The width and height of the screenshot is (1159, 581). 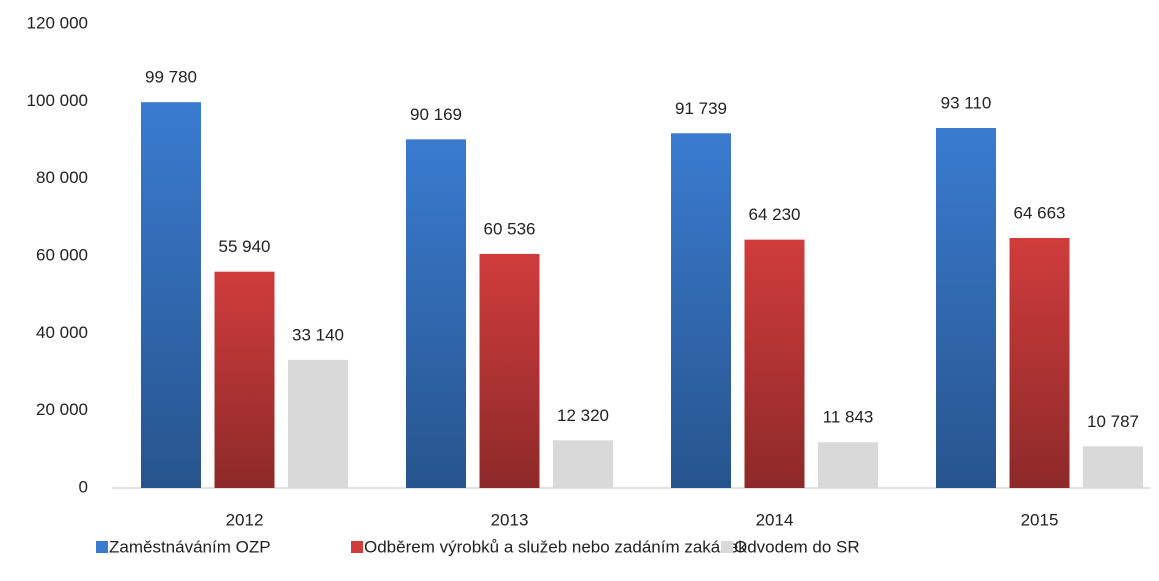 What do you see at coordinates (245, 519) in the screenshot?
I see `x-tick-label: 2012` at bounding box center [245, 519].